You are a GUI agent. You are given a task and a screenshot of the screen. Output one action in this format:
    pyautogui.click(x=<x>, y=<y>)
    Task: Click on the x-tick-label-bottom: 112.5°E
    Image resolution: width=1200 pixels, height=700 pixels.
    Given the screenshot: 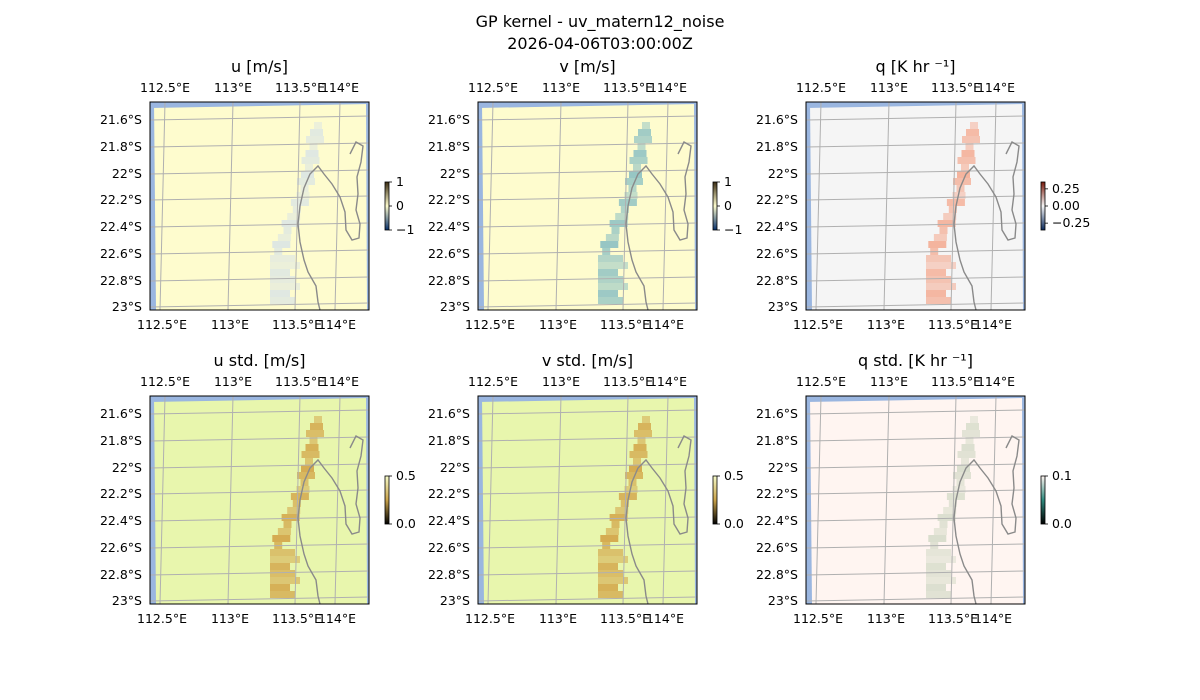 What is the action you would take?
    pyautogui.click(x=490, y=618)
    